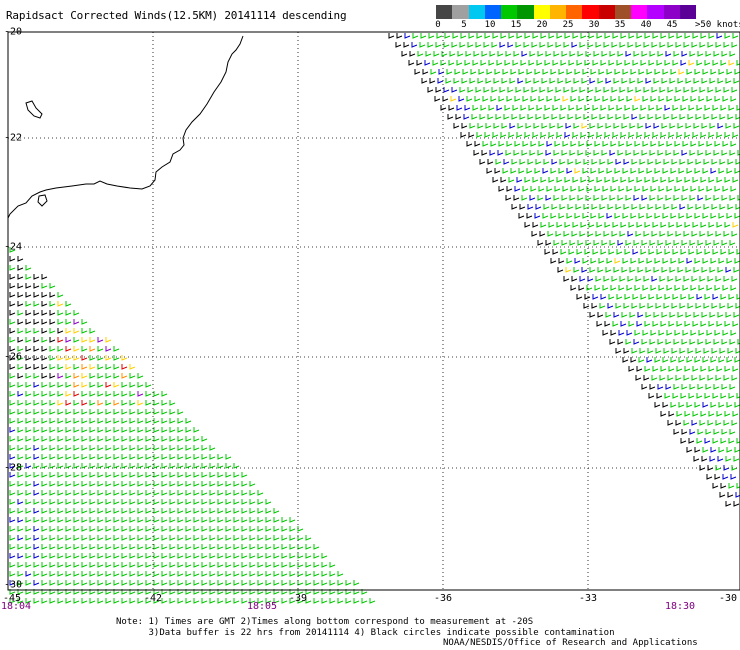 The width and height of the screenshot is (740, 650). Describe the element at coordinates (42, 200) in the screenshot. I see `island-small` at that location.